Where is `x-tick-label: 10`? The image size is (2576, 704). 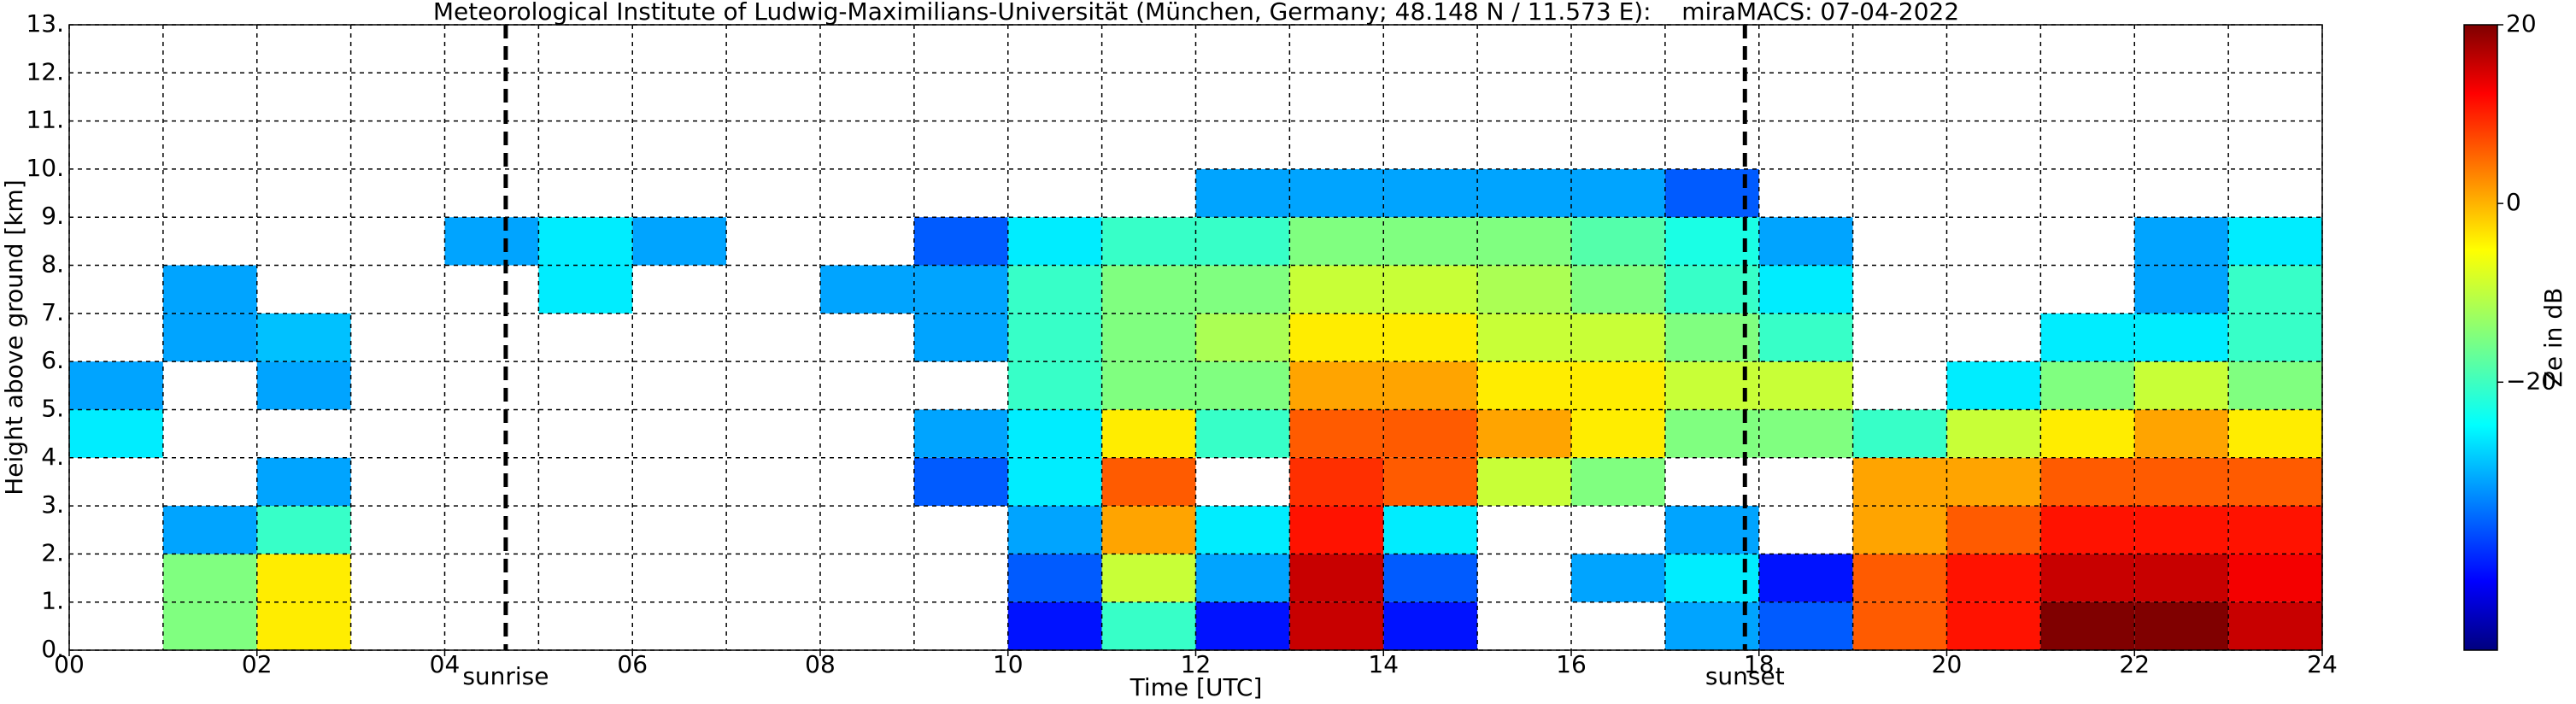 x-tick-label: 10 is located at coordinates (1009, 664).